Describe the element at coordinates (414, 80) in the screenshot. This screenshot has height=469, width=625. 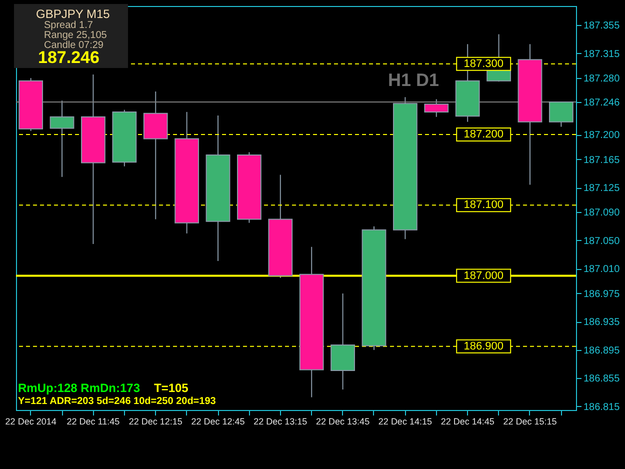
I see `annotation: H1 D1` at that location.